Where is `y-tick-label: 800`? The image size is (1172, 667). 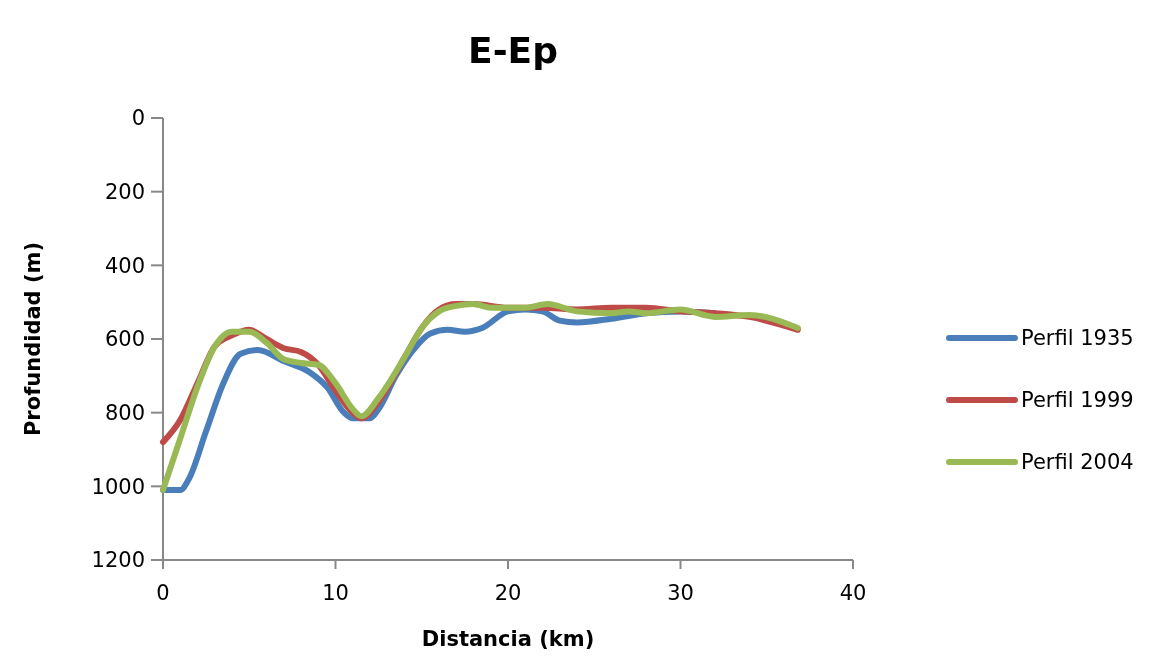 y-tick-label: 800 is located at coordinates (124, 413).